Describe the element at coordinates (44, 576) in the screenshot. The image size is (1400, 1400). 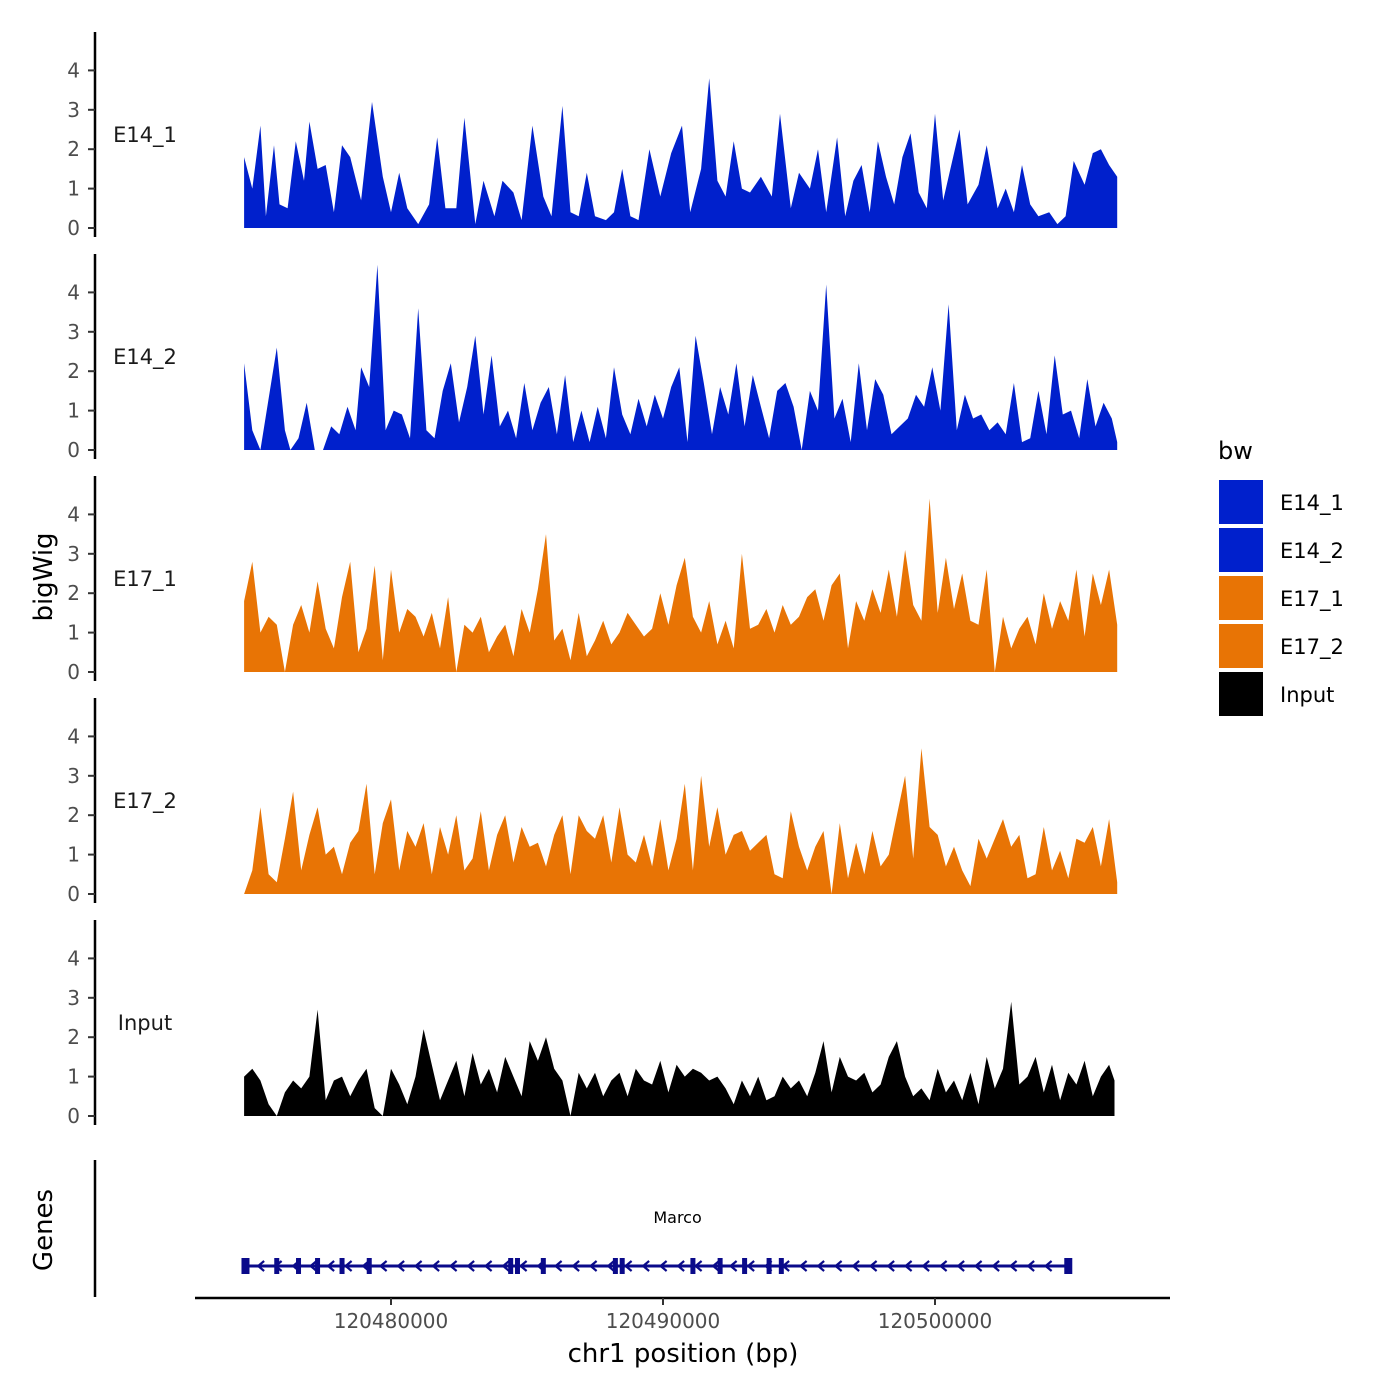
I see `y-axis-title: bigWig` at that location.